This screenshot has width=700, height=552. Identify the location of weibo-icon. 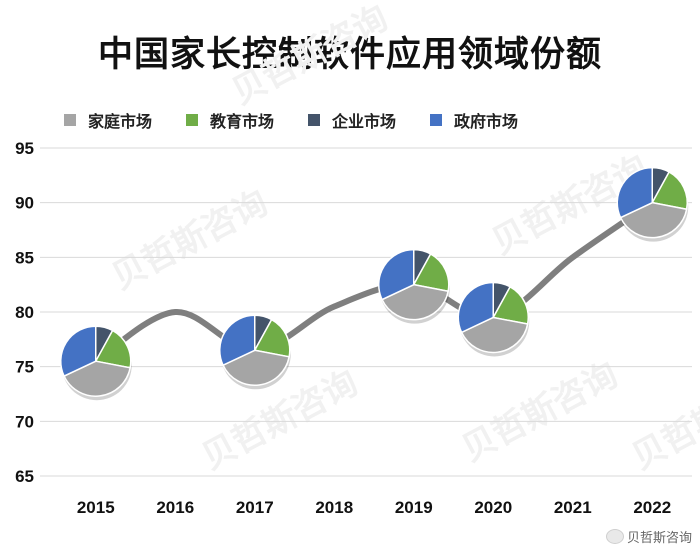
(614, 536).